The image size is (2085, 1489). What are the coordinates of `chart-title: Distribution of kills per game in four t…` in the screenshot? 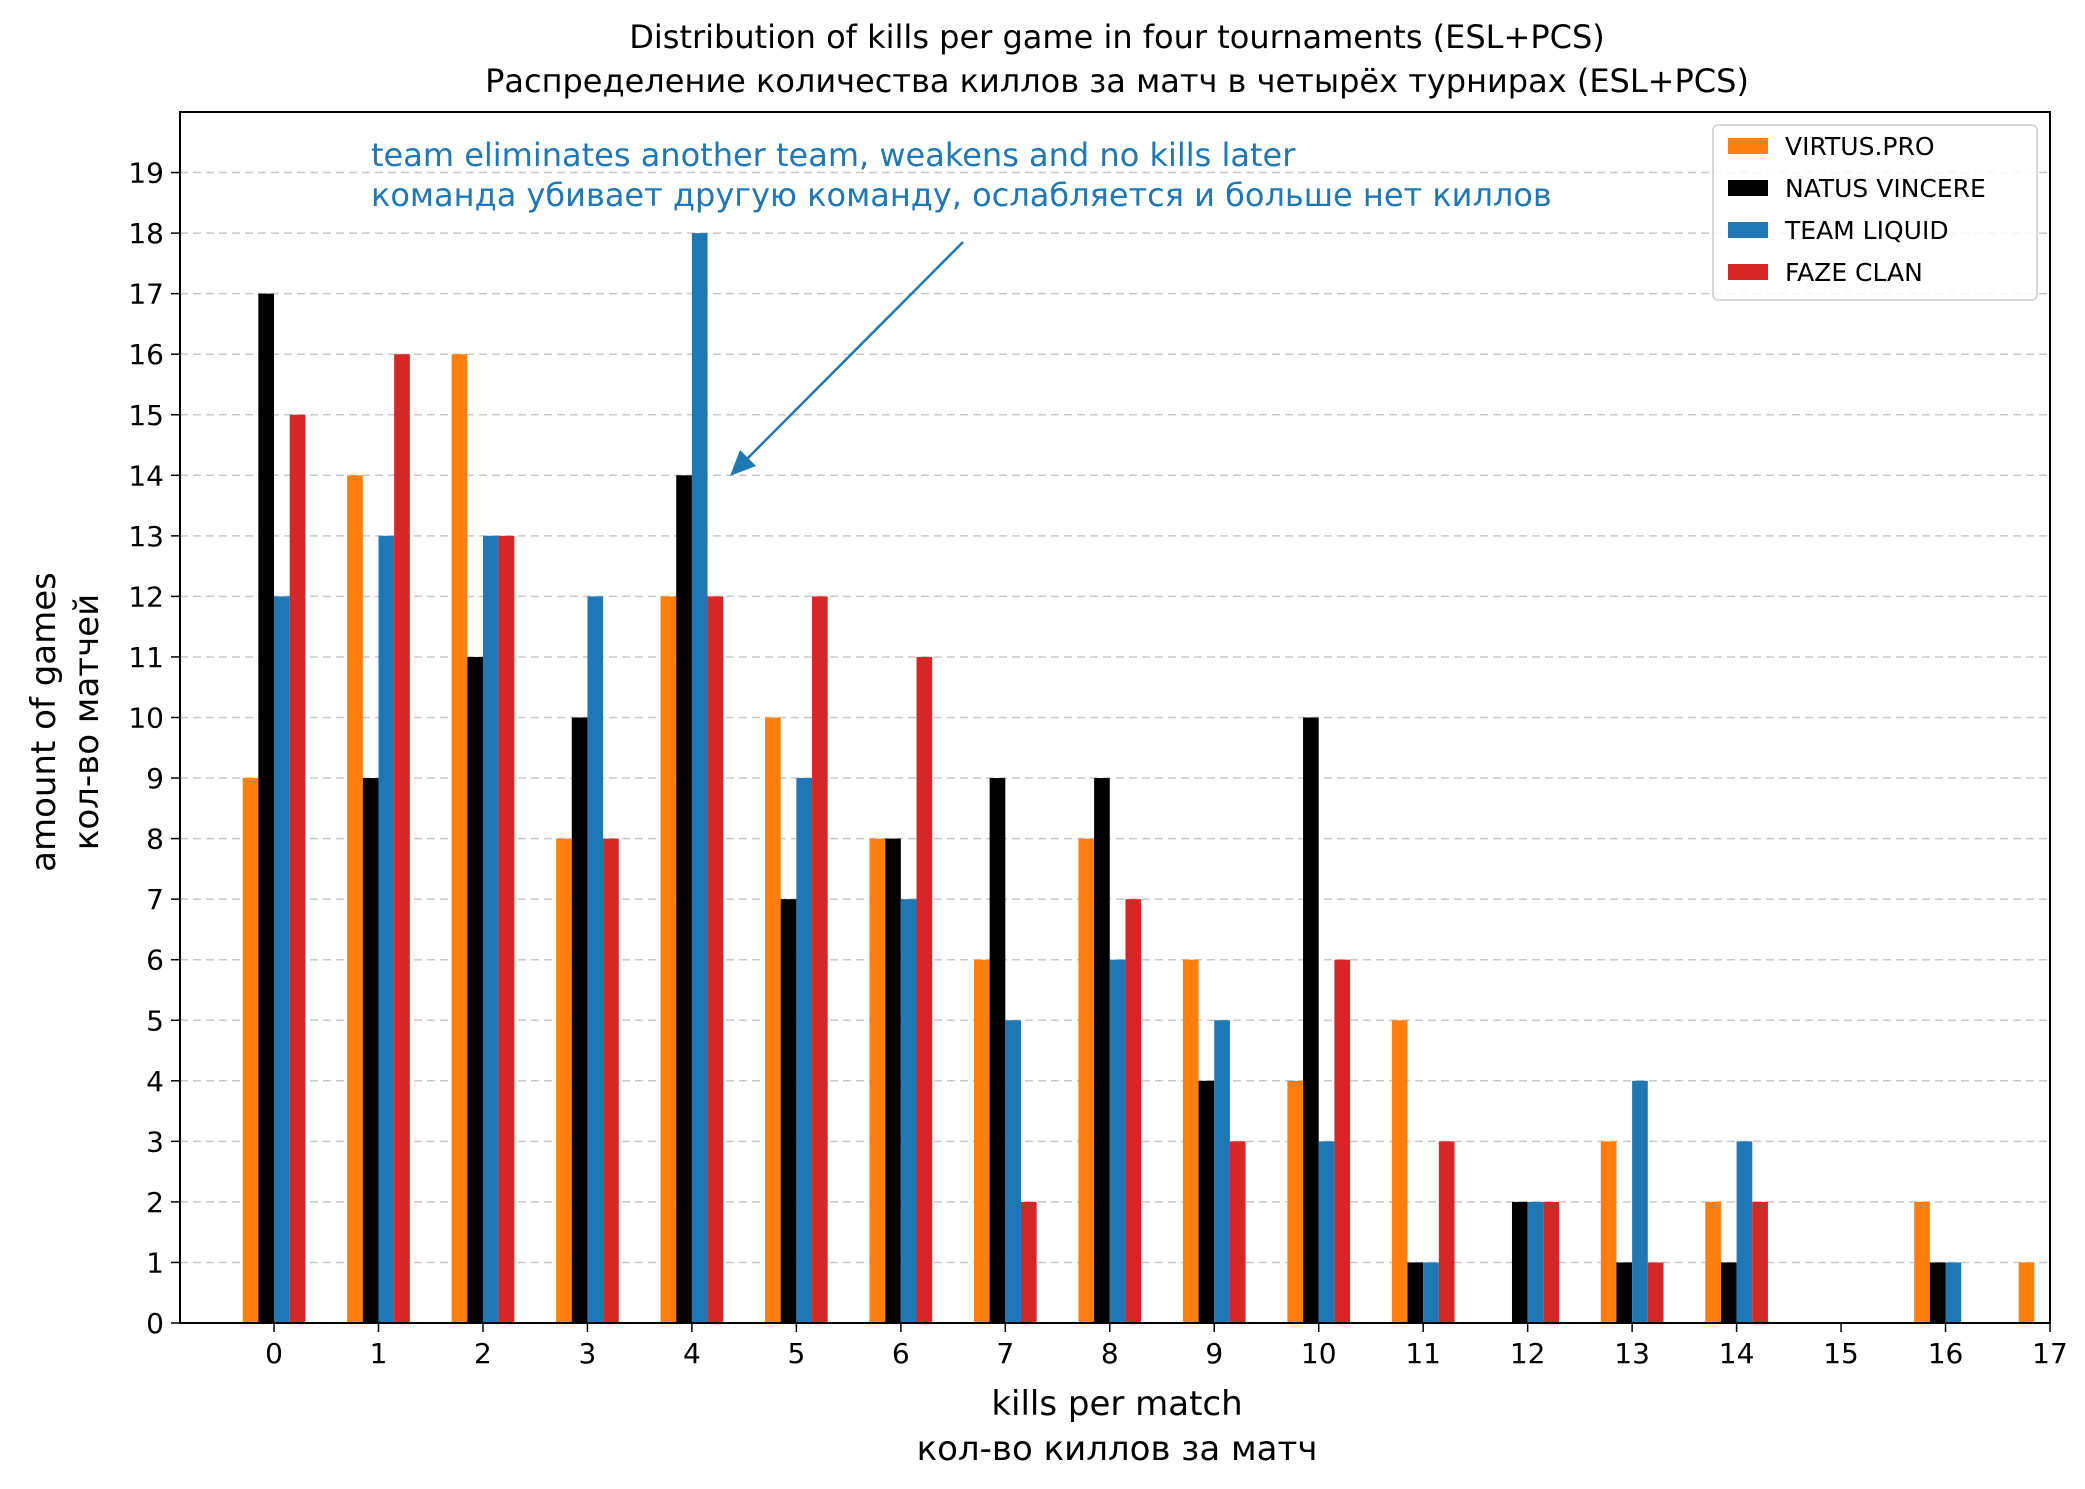 It's located at (1117, 37).